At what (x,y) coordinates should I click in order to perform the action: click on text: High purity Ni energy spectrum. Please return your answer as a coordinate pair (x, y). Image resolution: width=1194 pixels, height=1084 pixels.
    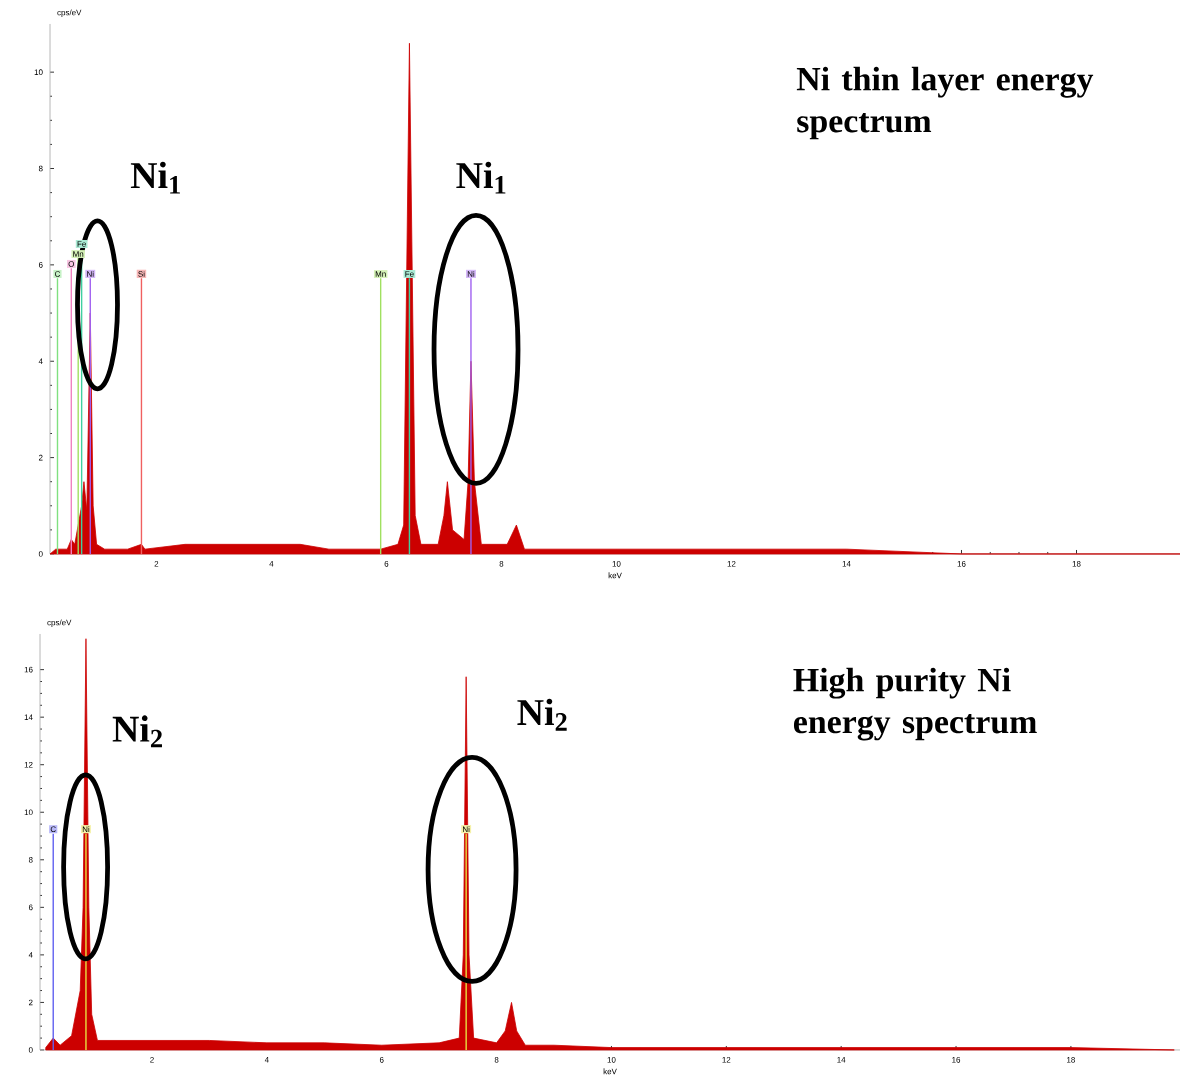
    Looking at the image, I should click on (915, 704).